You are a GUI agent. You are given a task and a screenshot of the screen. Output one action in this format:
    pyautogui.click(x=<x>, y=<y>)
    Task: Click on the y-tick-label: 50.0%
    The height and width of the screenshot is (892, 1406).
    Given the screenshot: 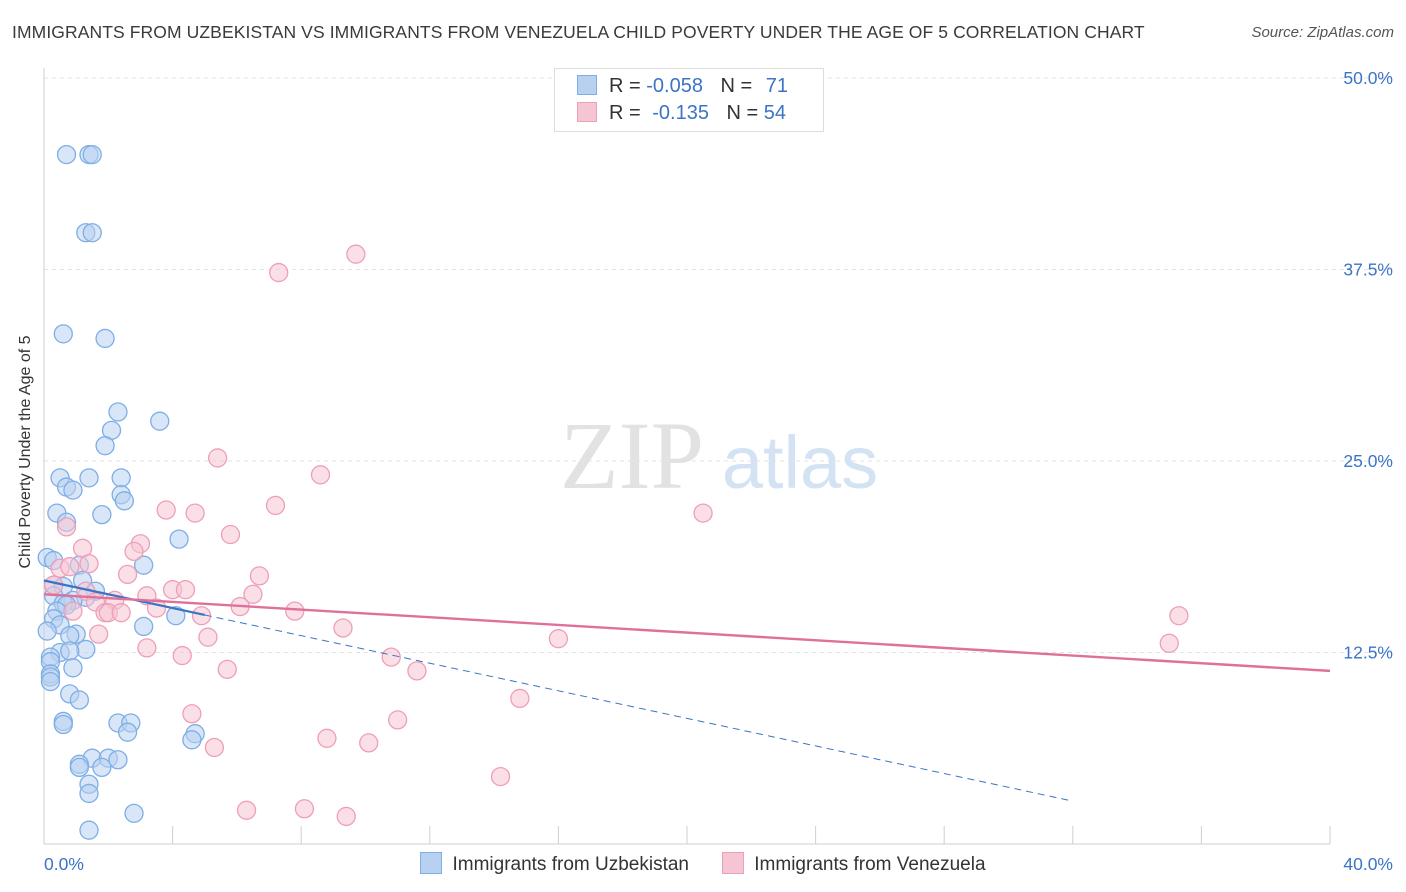 What is the action you would take?
    pyautogui.click(x=1368, y=78)
    